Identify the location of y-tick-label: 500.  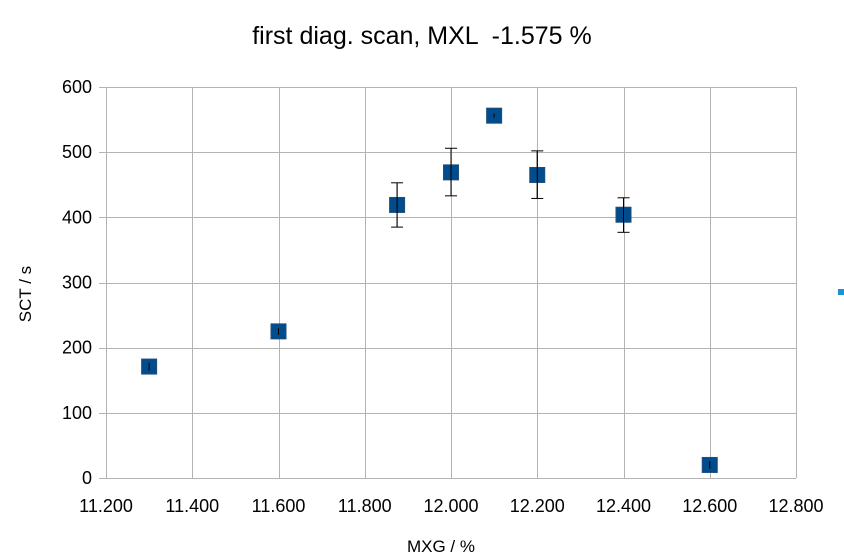
(77, 152).